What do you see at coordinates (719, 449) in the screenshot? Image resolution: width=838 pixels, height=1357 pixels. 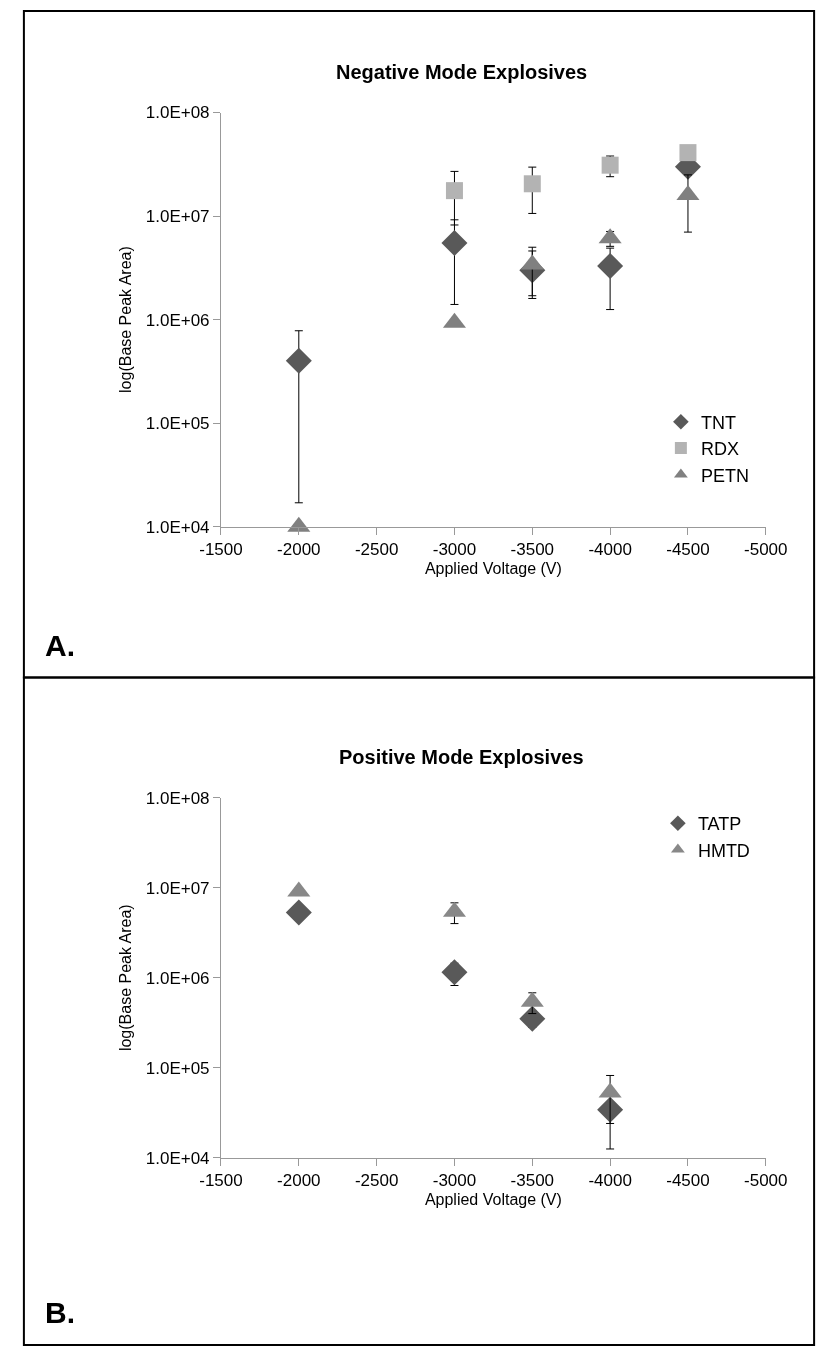 I see `legend-label: RDX` at bounding box center [719, 449].